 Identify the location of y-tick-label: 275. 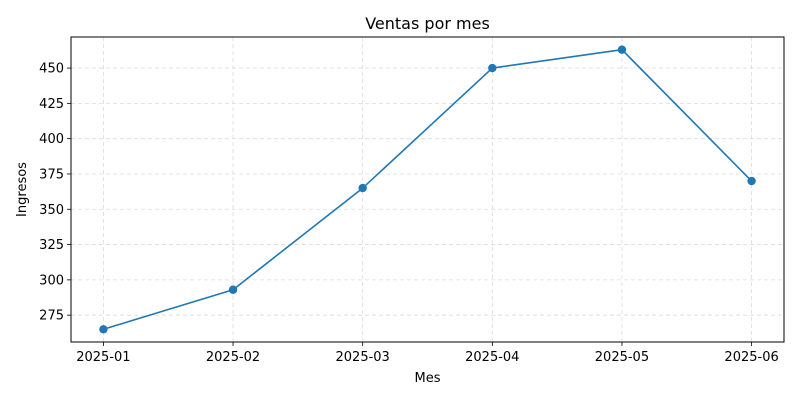
(51, 316).